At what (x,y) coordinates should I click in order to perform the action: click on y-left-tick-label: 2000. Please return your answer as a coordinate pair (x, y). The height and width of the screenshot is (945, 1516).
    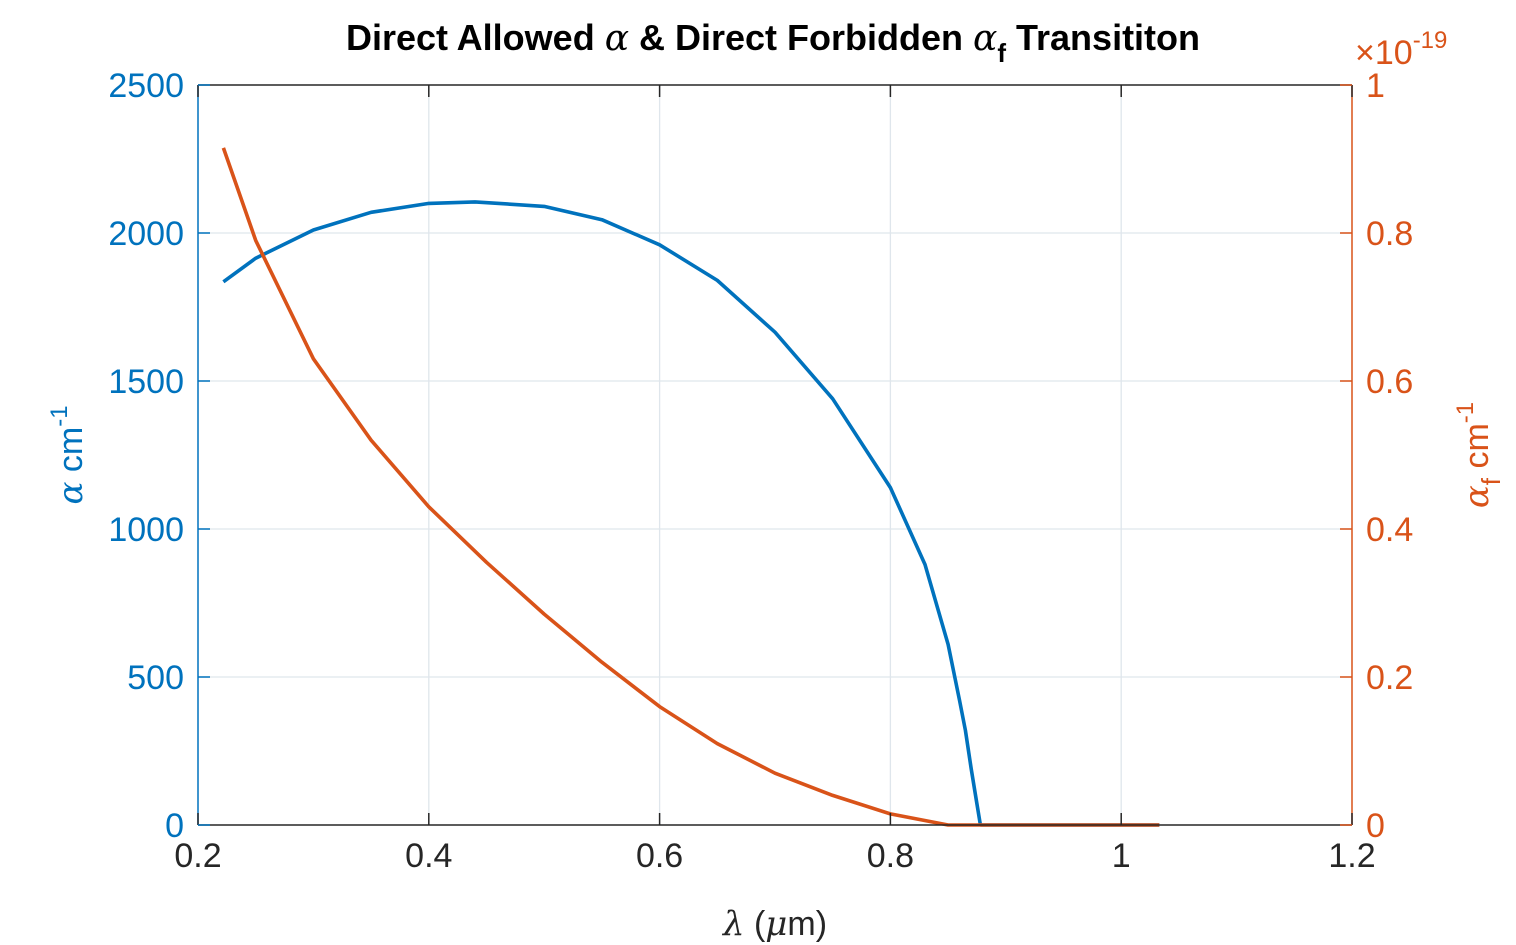
    Looking at the image, I should click on (146, 234).